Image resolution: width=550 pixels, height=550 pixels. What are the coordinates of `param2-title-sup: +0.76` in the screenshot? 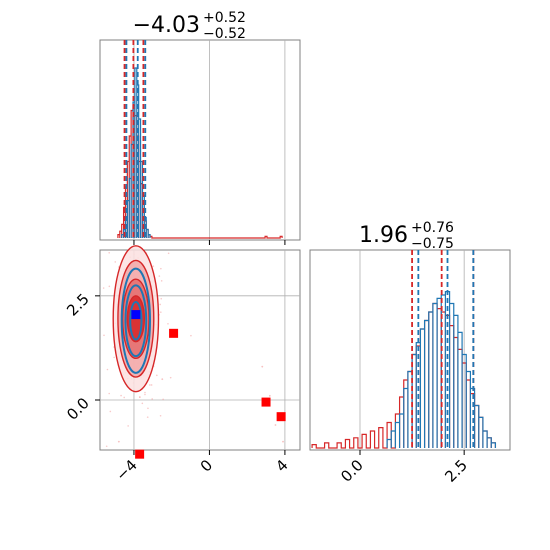 It's located at (432, 228).